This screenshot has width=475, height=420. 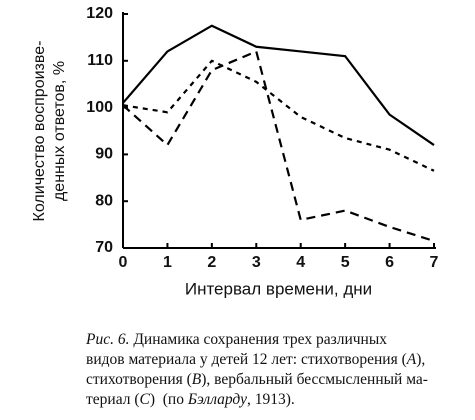 What do you see at coordinates (99, 13) in the screenshot?
I see `y-tick-label: 120` at bounding box center [99, 13].